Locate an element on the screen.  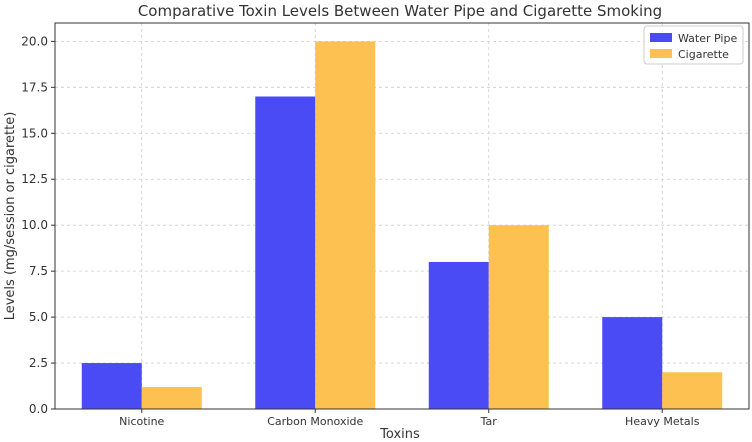
legend-label: Water Pipe is located at coordinates (707, 38).